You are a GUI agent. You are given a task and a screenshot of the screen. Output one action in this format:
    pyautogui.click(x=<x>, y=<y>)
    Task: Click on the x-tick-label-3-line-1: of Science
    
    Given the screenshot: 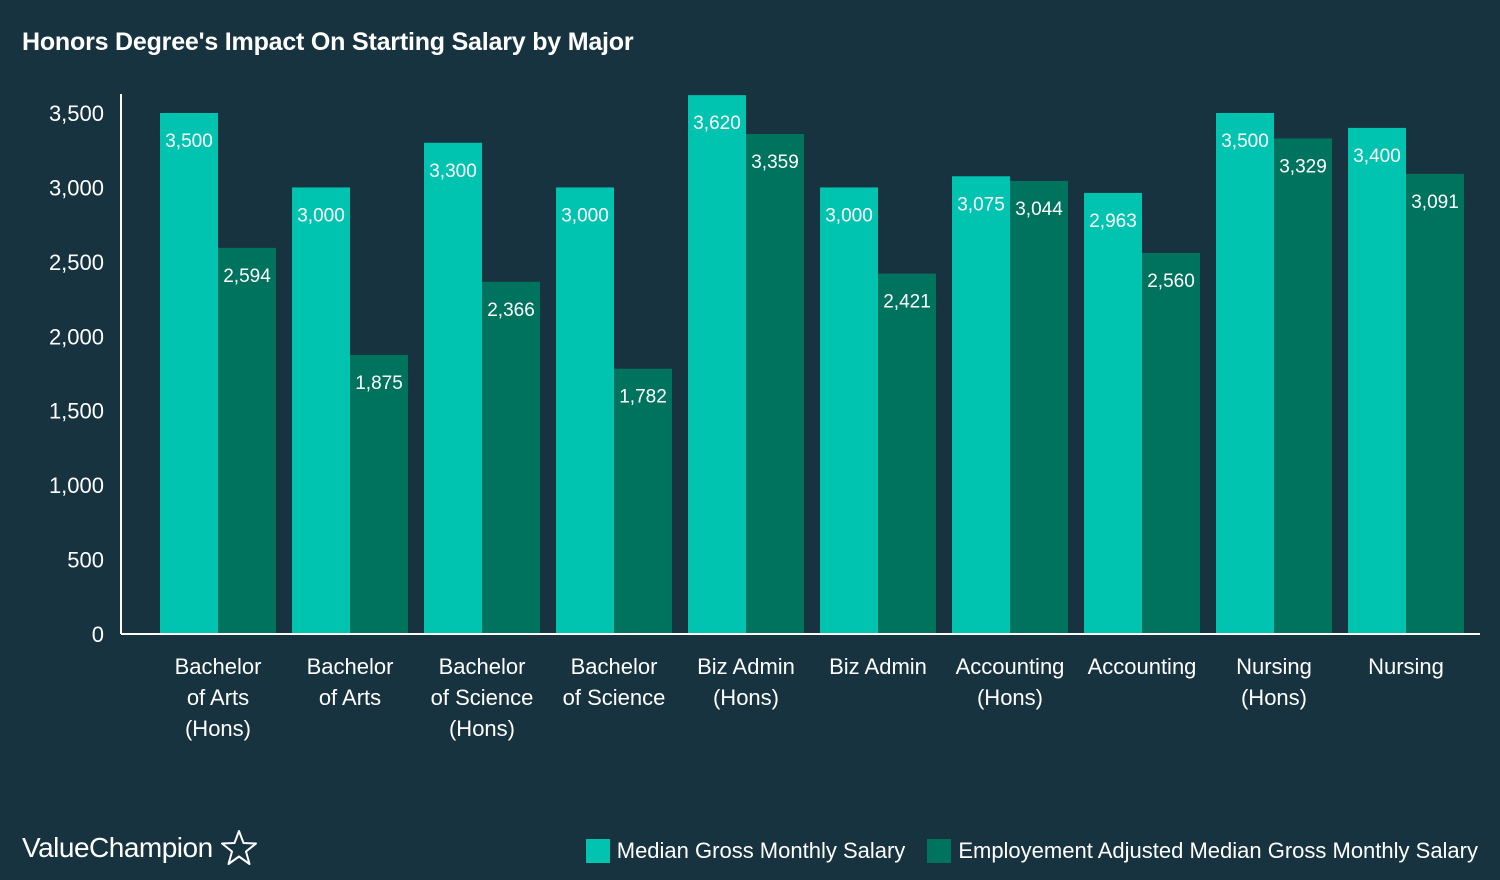 What is the action you would take?
    pyautogui.click(x=614, y=697)
    